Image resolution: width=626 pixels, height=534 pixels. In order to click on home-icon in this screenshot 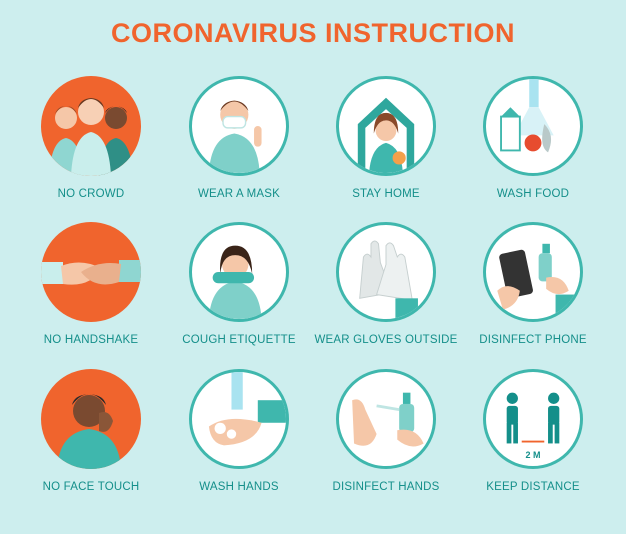, I will do `click(386, 126)`.